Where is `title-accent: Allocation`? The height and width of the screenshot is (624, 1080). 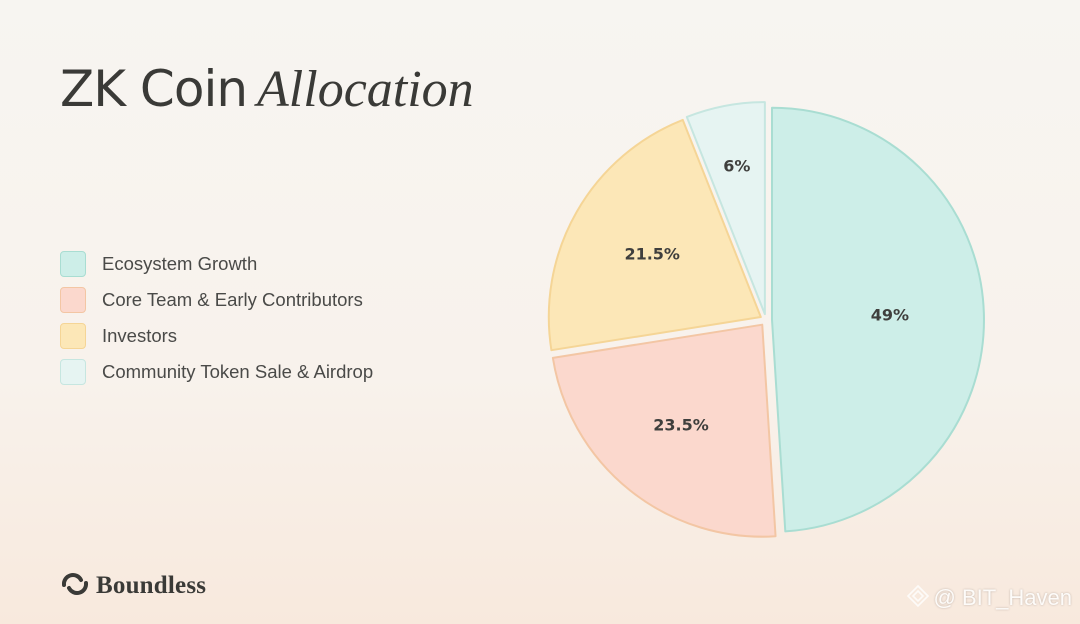
title-accent: Allocation is located at coordinates (365, 89).